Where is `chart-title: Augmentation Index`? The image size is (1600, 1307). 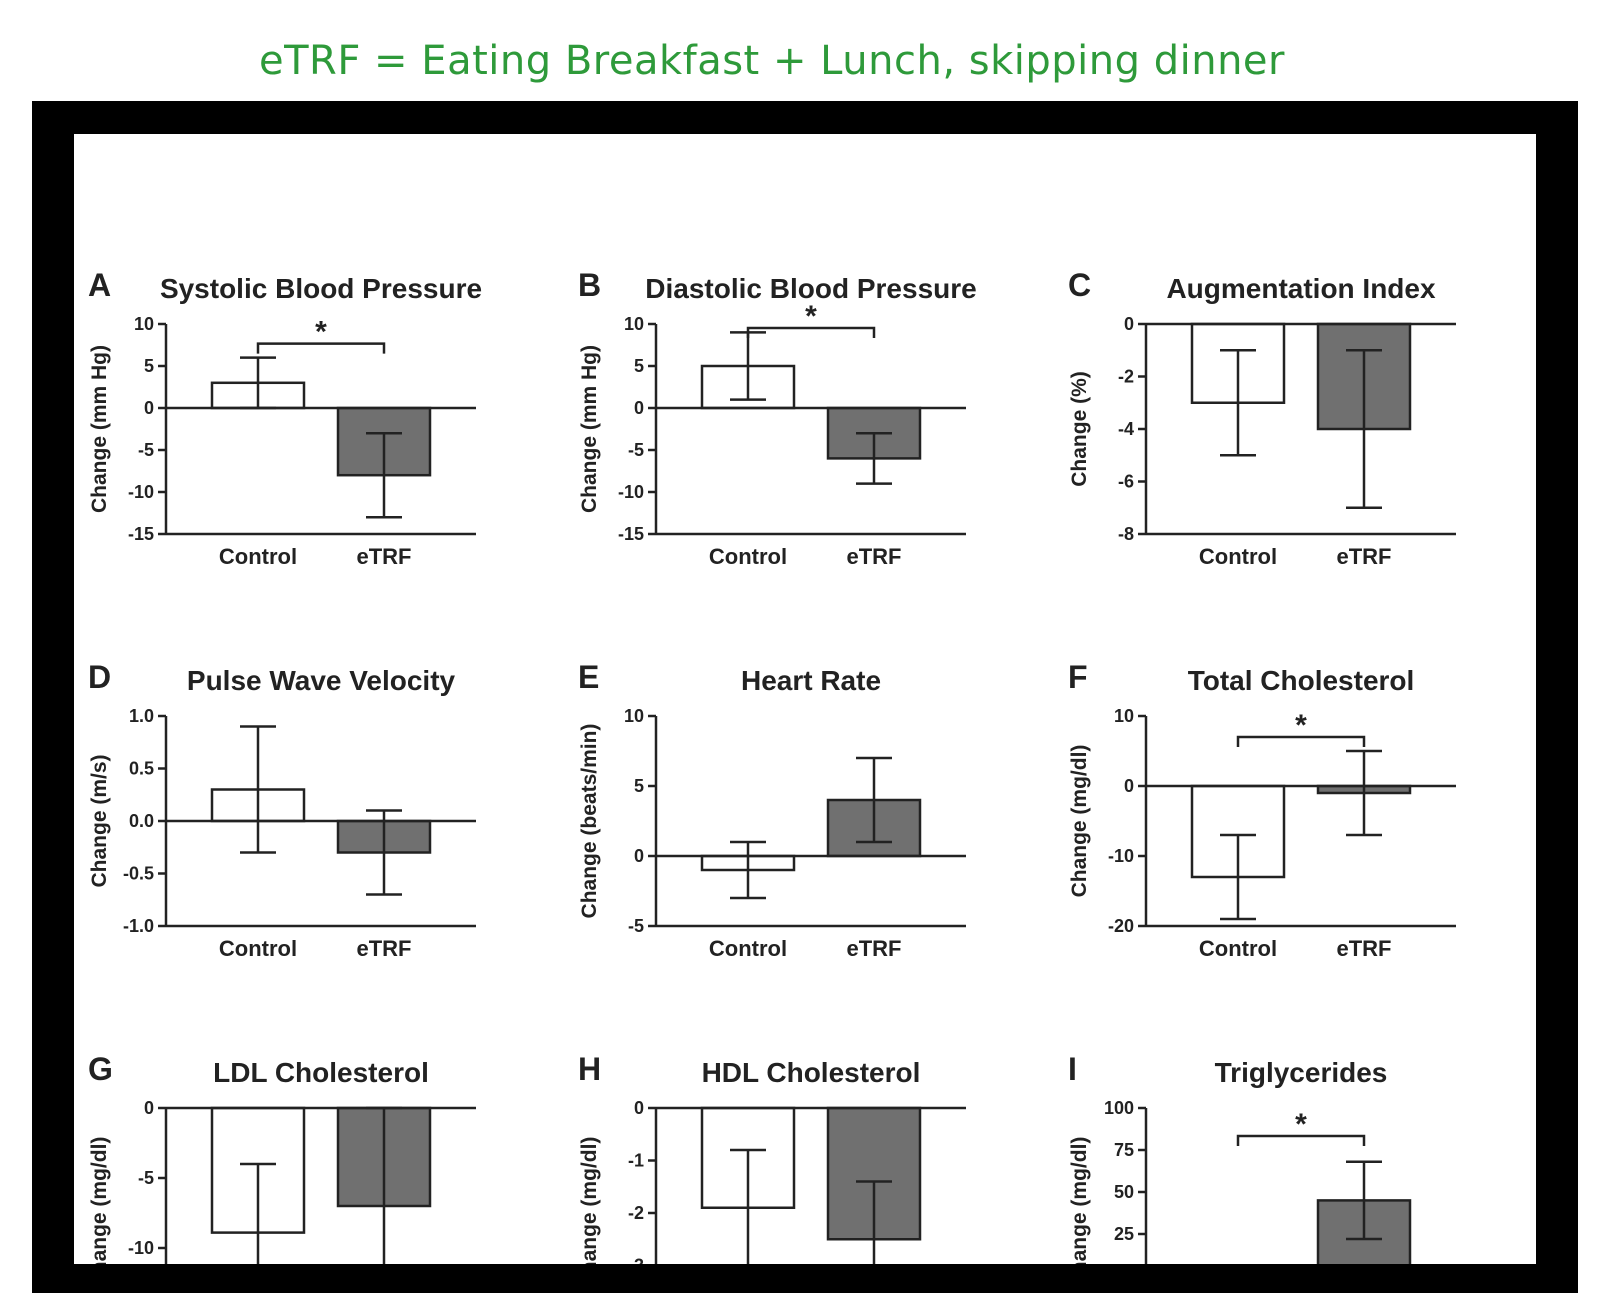 chart-title: Augmentation Index is located at coordinates (1301, 288).